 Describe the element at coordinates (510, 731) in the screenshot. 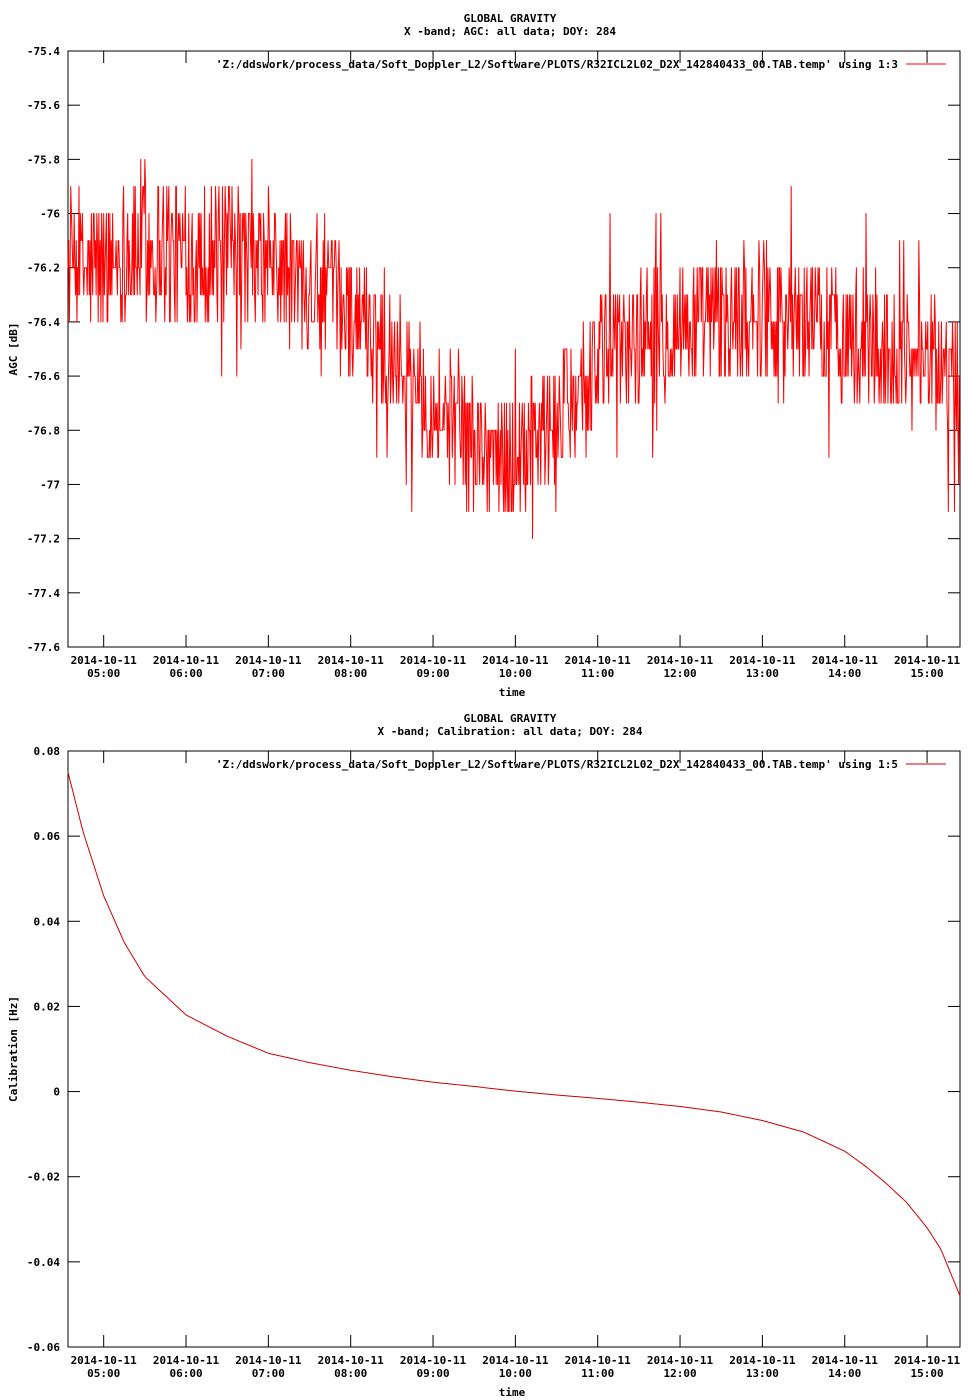

I see `chart-subtitle: X -band; Calibration: all data; DOY: 284` at that location.